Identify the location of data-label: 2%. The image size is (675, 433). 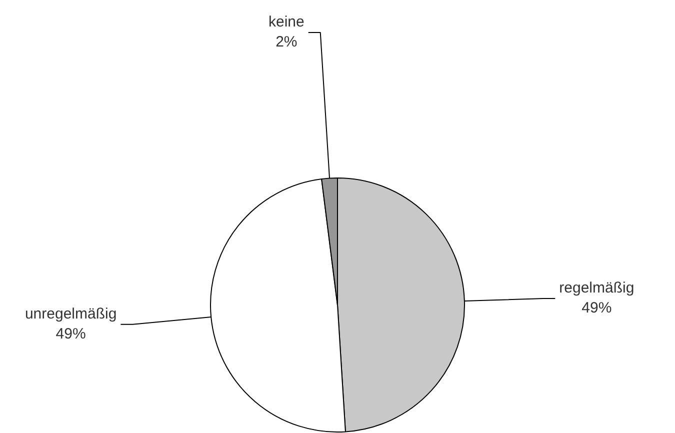
(287, 42).